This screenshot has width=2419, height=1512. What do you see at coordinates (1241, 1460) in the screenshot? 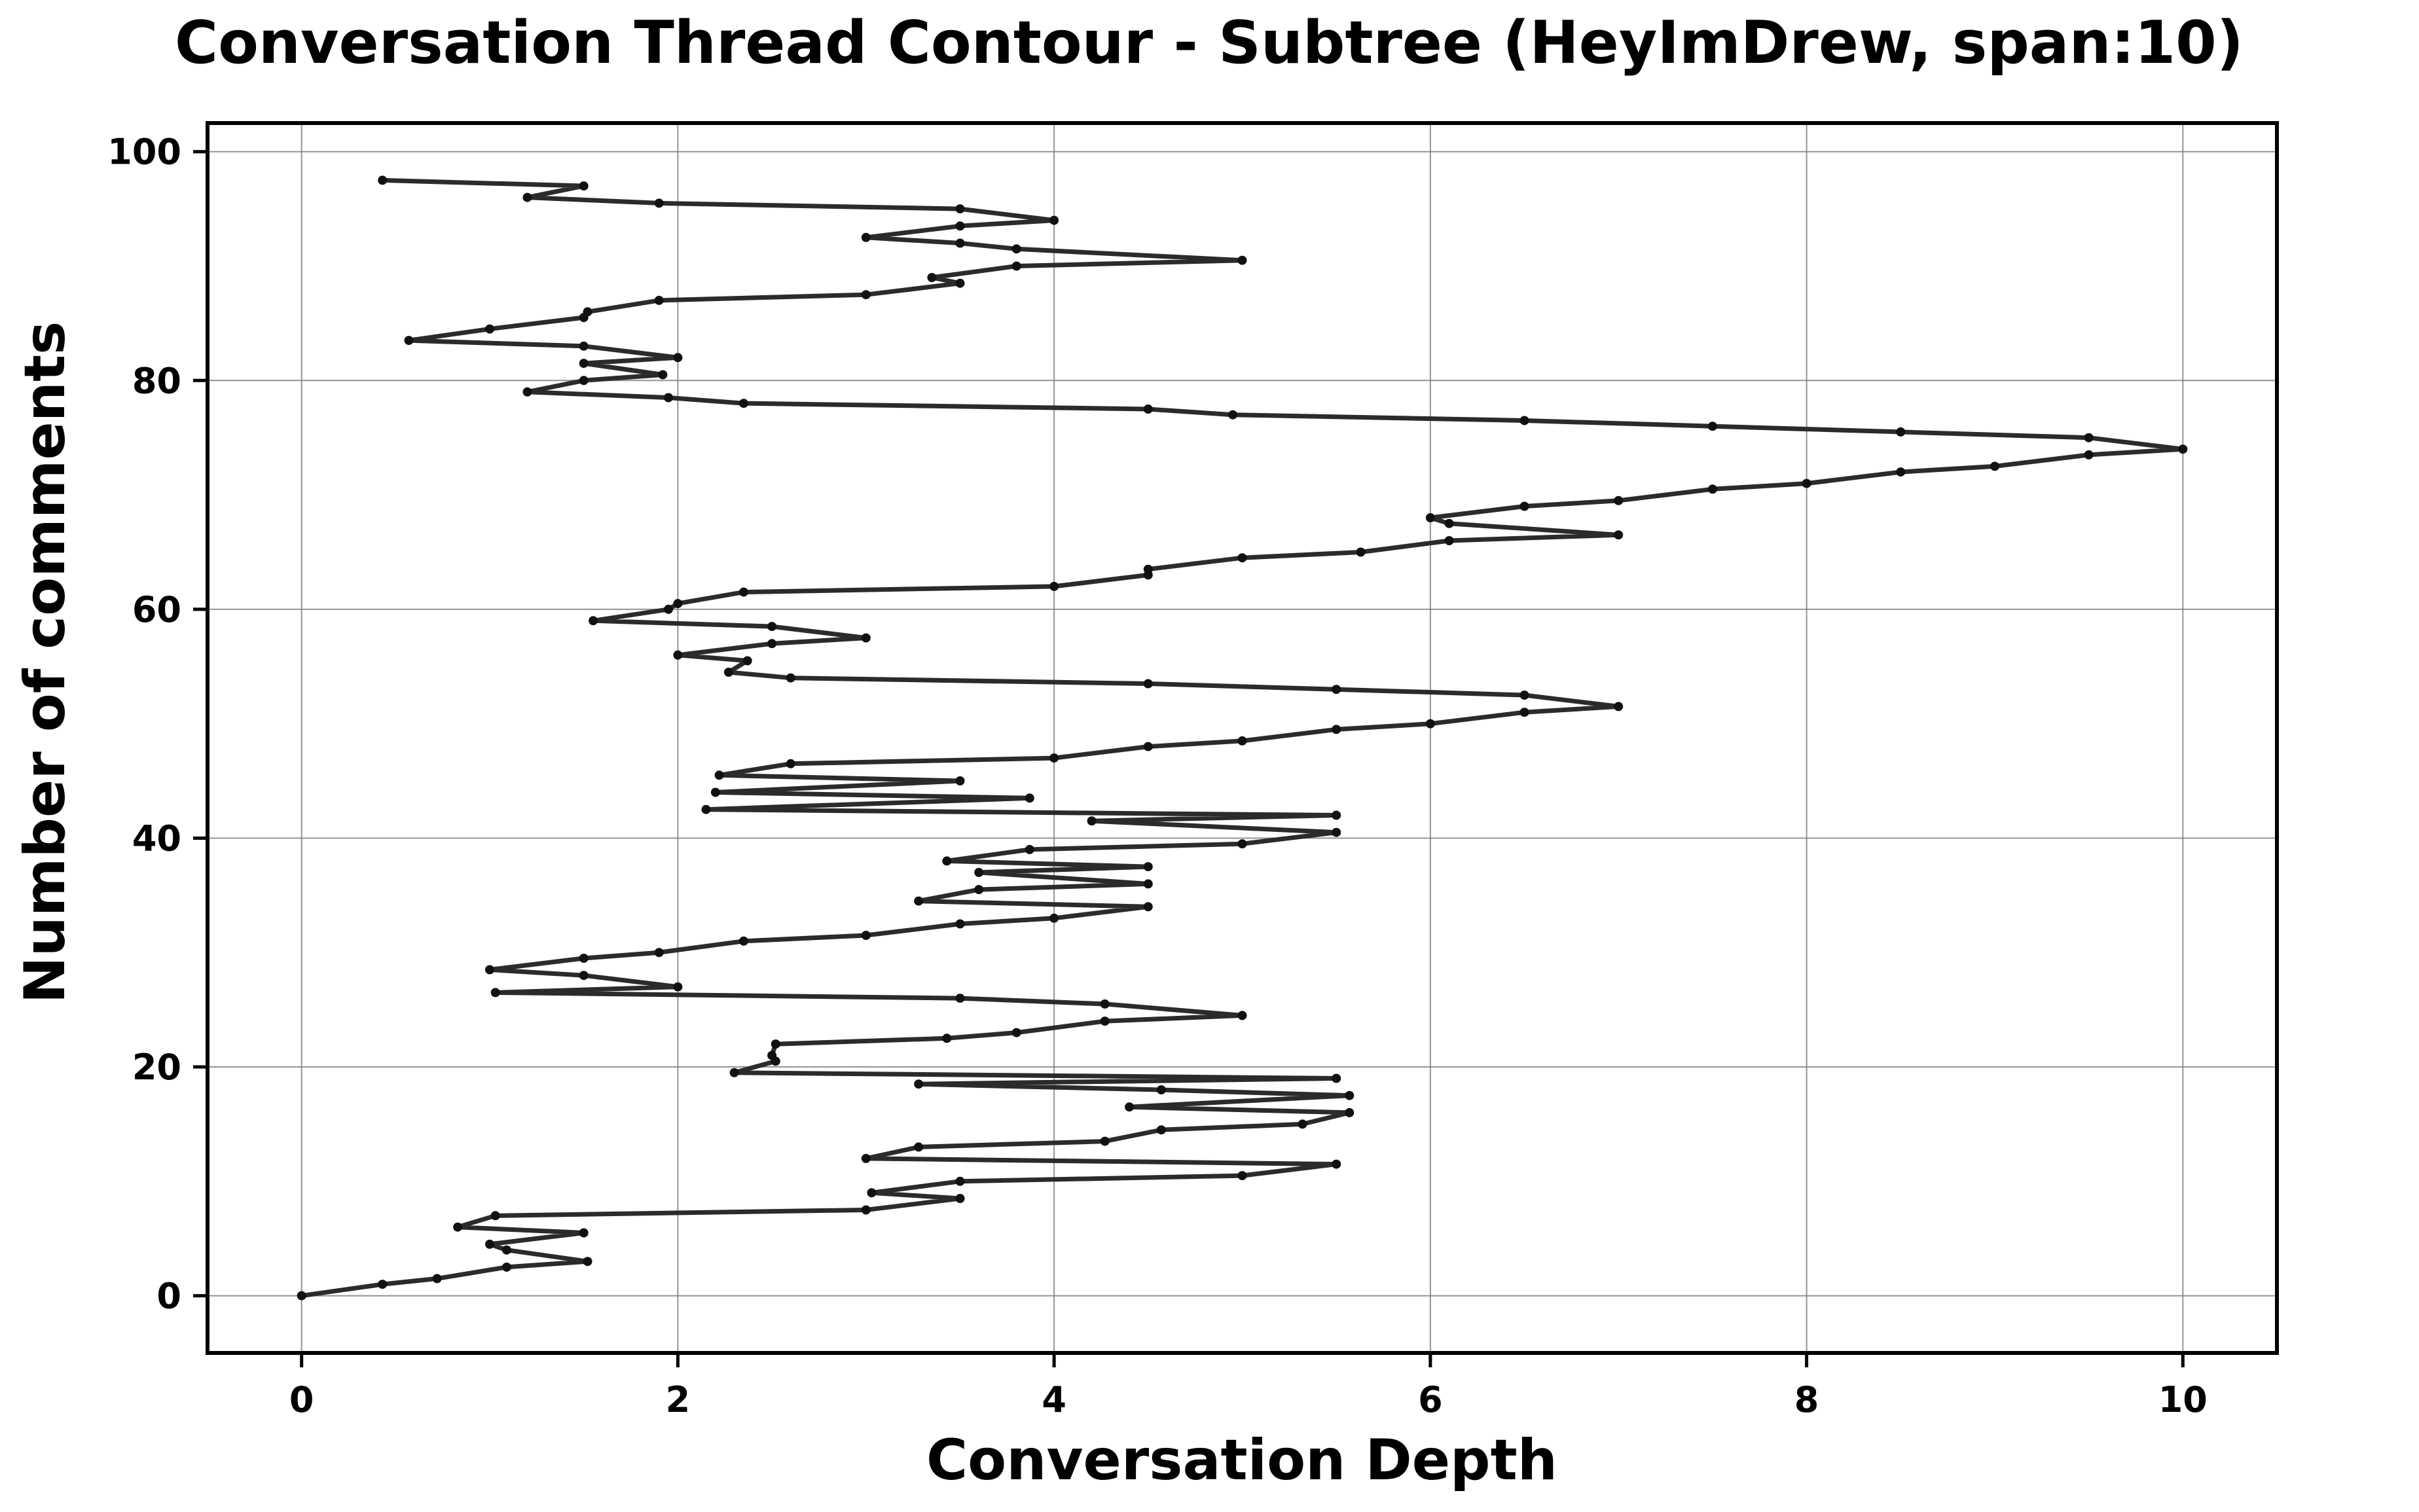
I see `x-axis-label: Conversation Depth` at bounding box center [1241, 1460].